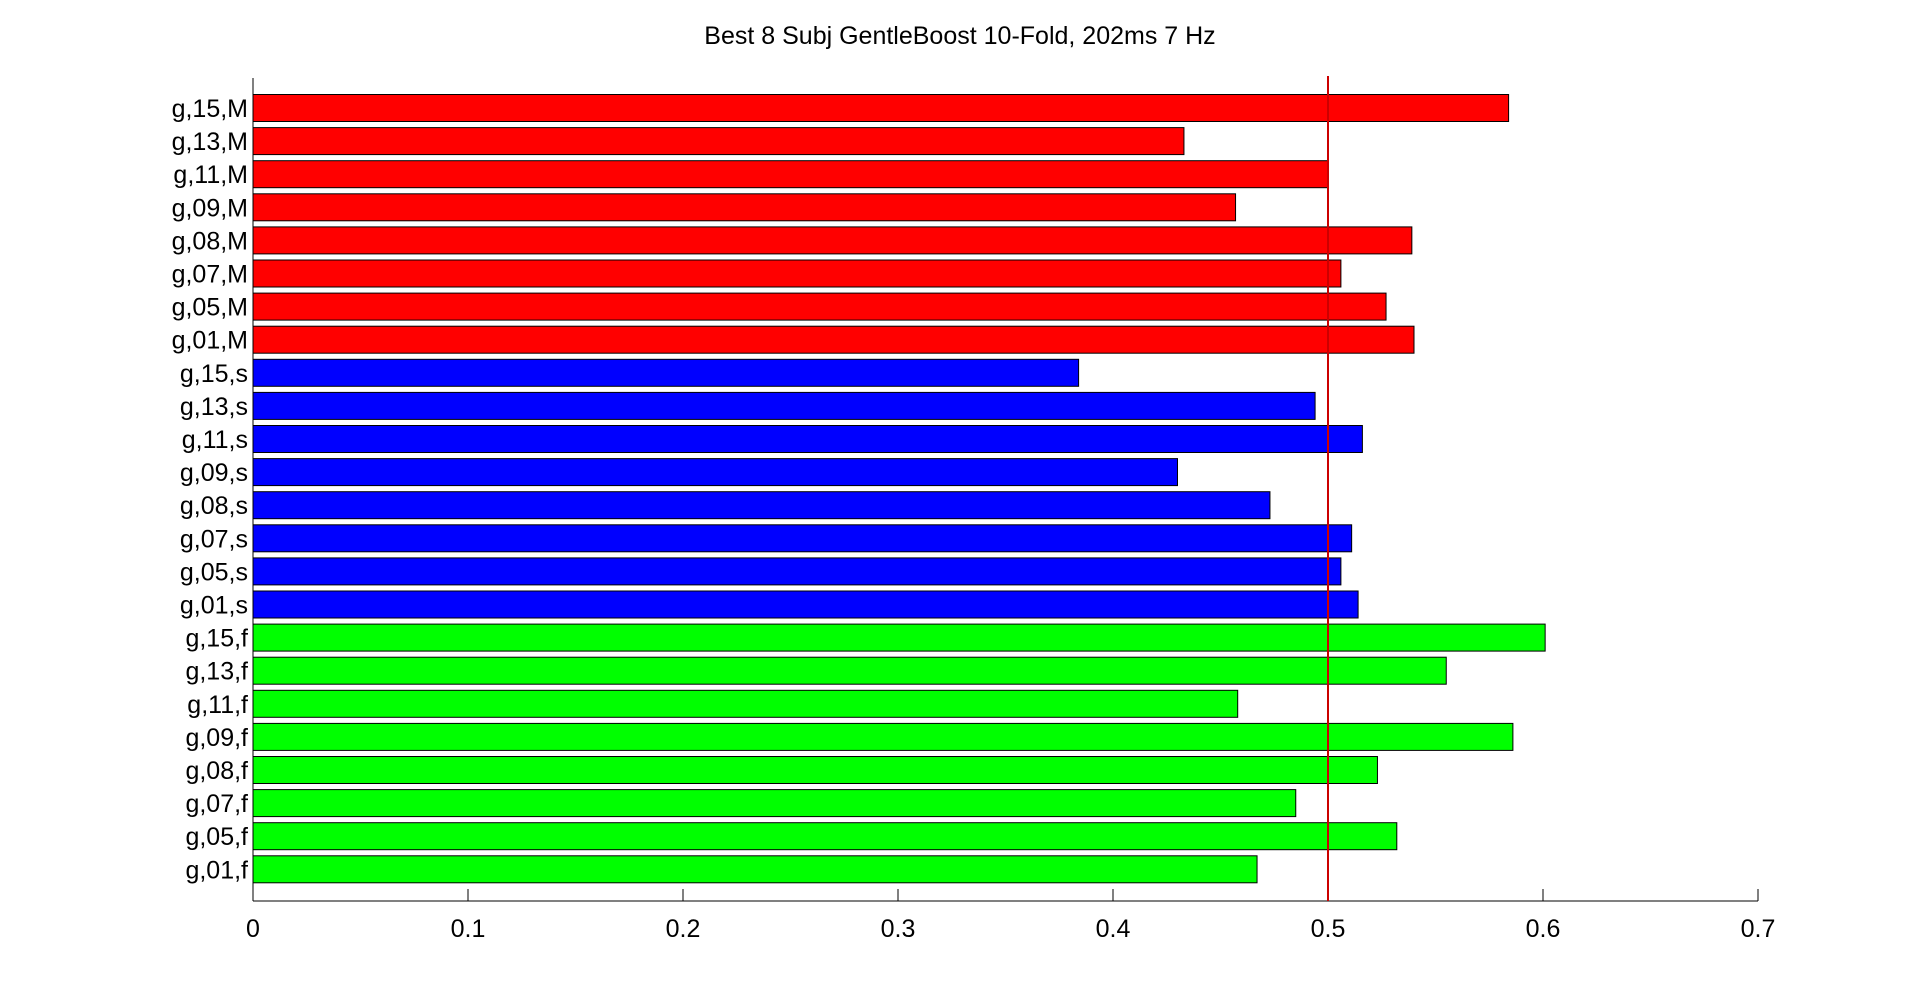  What do you see at coordinates (1328, 929) in the screenshot?
I see `x-tick-label: 0.5` at bounding box center [1328, 929].